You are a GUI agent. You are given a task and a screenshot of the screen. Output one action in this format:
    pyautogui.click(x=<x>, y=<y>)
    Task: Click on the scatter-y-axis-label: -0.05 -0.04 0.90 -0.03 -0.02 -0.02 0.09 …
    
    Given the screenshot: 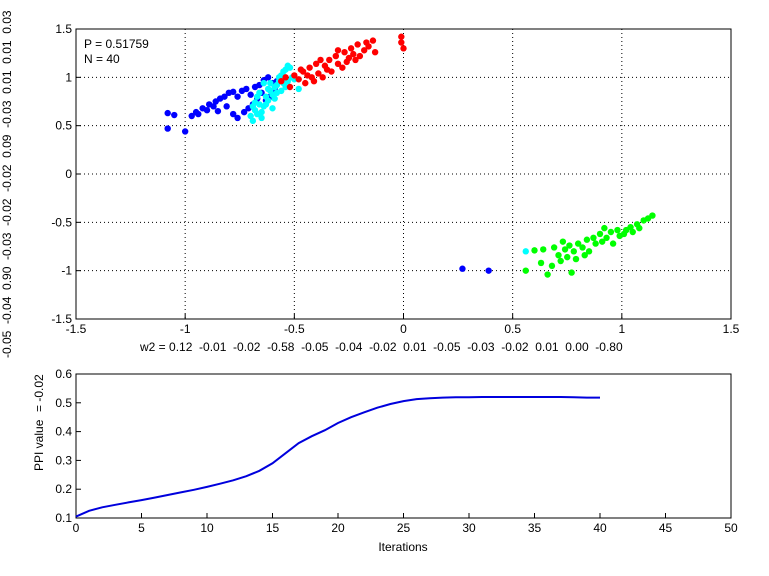 What is the action you would take?
    pyautogui.click(x=7, y=184)
    